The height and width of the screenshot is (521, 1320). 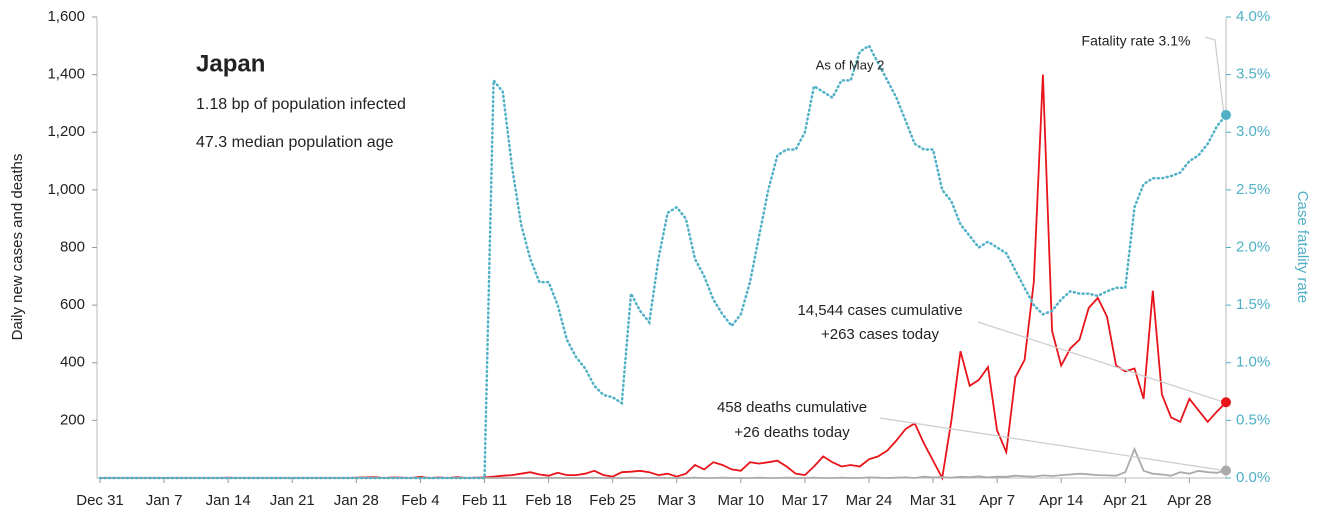 I want to click on annotation: Fatality rate 3.1%, so click(x=1136, y=41).